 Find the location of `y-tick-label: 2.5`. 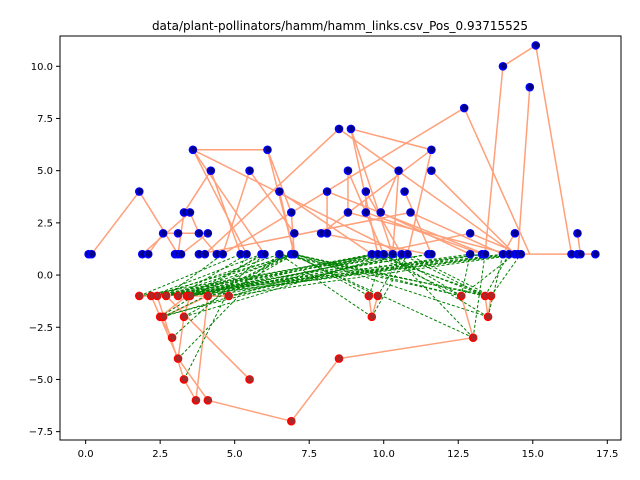

y-tick-label: 2.5 is located at coordinates (45, 223).